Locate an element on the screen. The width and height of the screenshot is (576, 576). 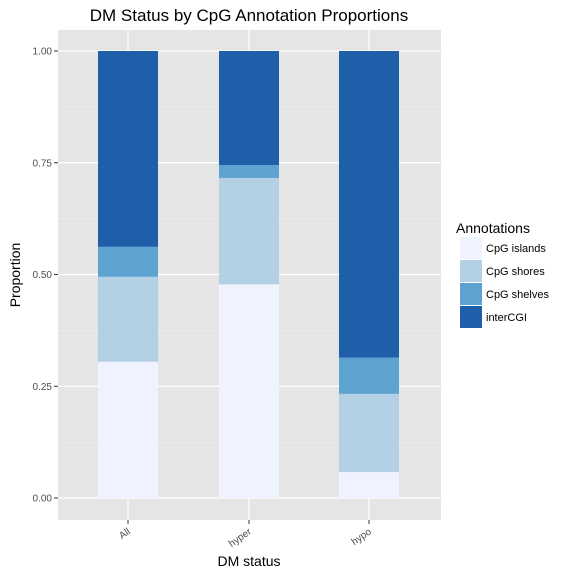
y-axis: 0.00 0.25 0.50 0.75 1.00 is located at coordinates (45, 276).